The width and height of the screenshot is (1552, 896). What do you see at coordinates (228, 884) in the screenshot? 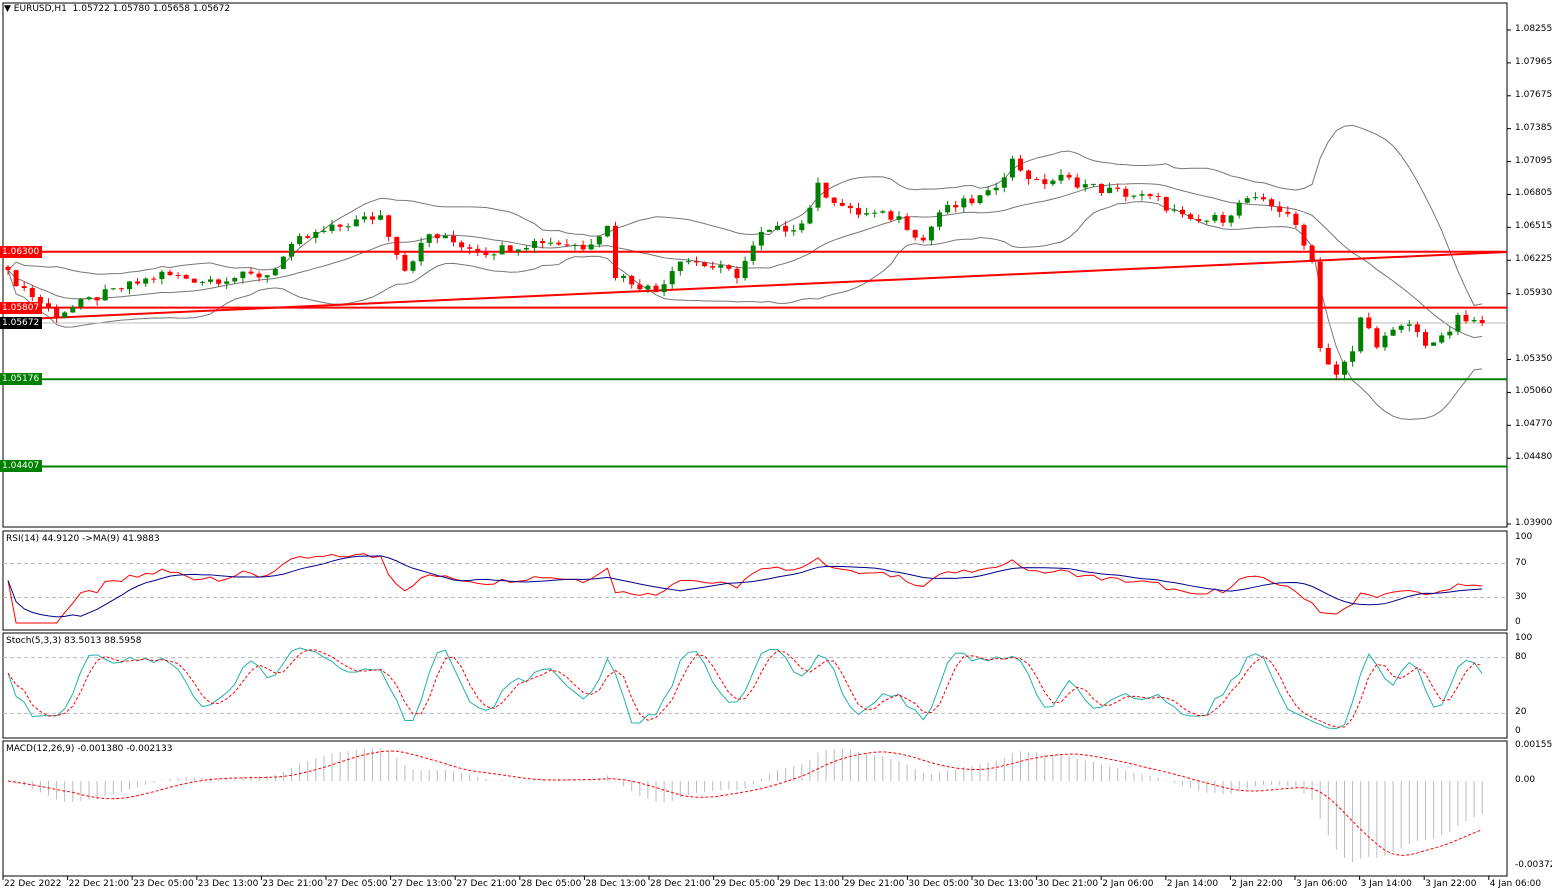
I see `time-label: 23 Dec 13:00` at bounding box center [228, 884].